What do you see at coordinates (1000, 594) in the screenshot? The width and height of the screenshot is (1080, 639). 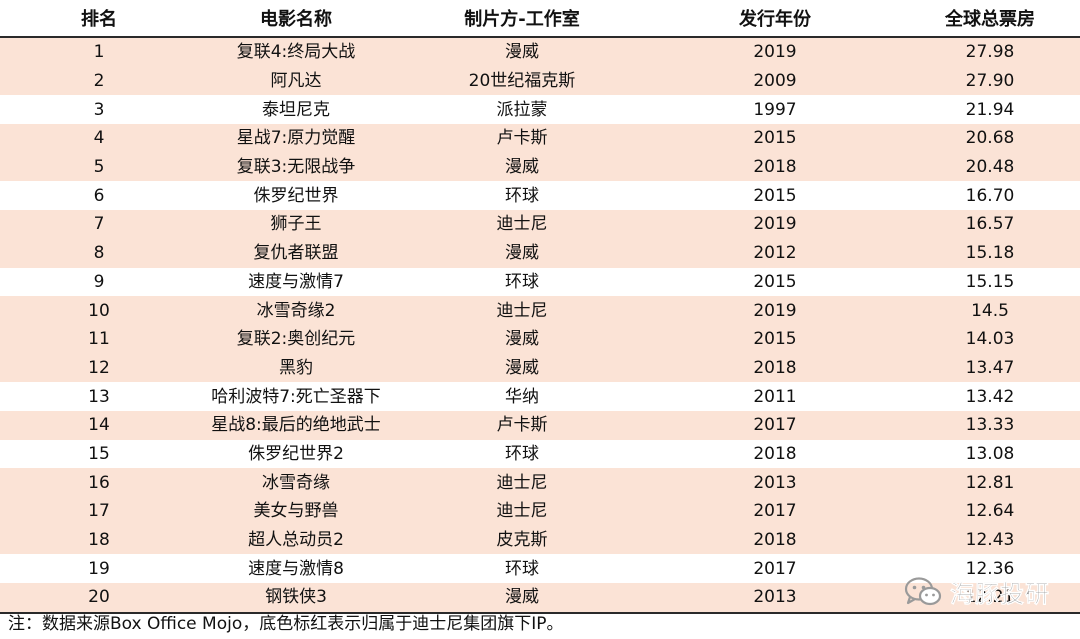 I see `watermark-text: 海豚投研` at bounding box center [1000, 594].